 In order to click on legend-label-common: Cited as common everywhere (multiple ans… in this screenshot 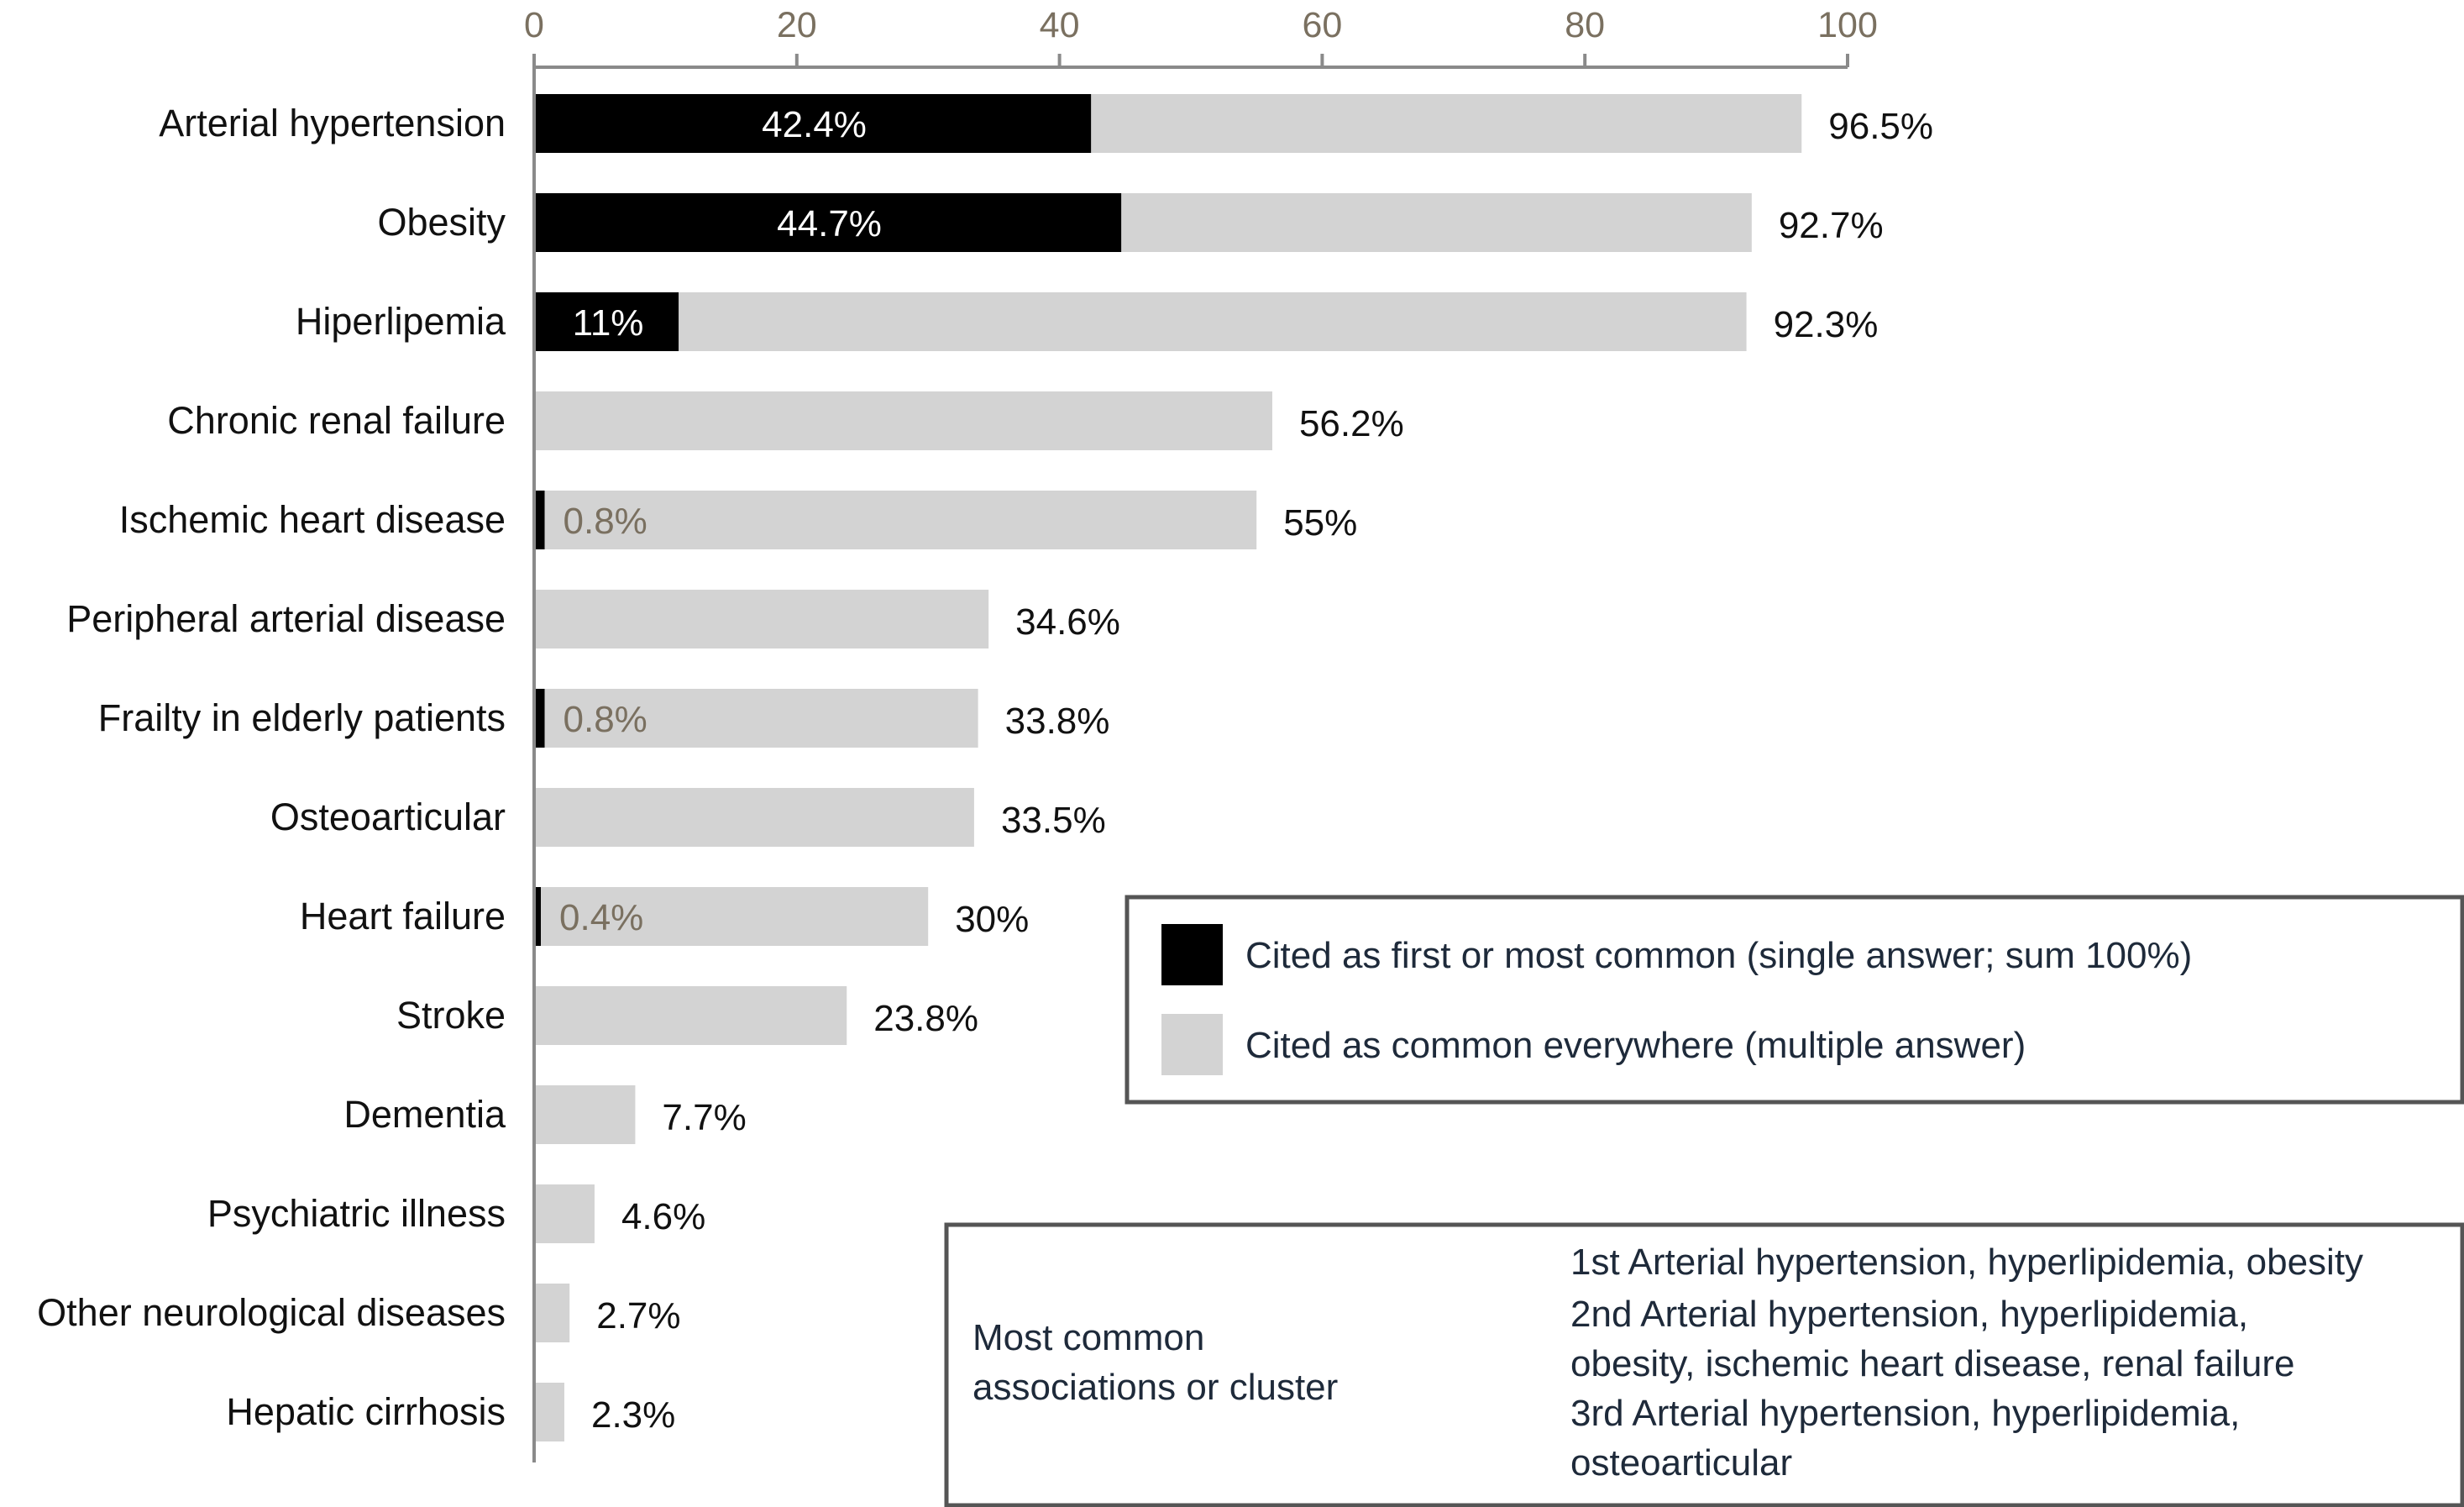, I will do `click(1635, 1045)`.